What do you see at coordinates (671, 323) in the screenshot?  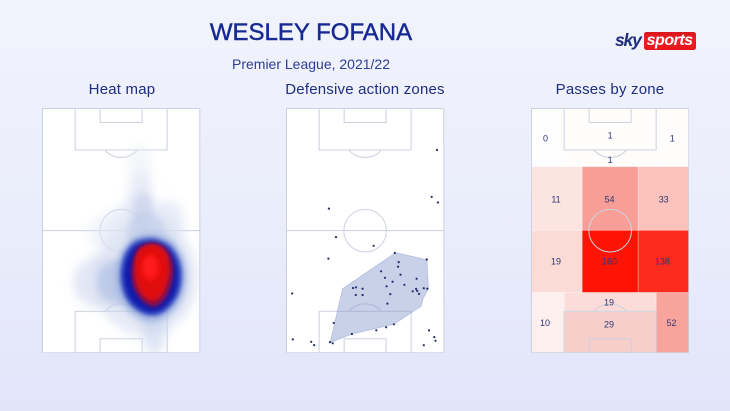 I see `svg-text: 52` at bounding box center [671, 323].